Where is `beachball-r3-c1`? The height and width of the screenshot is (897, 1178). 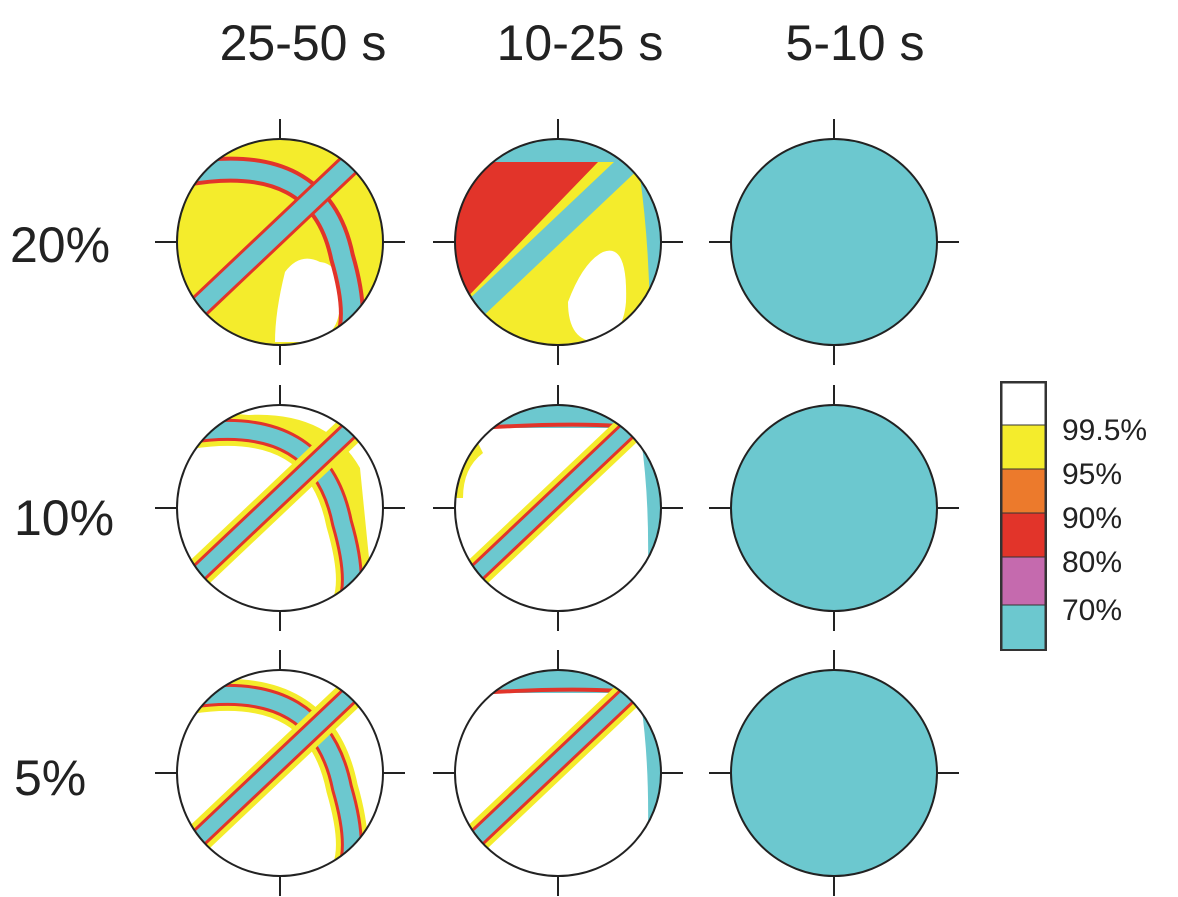
beachball-r3-c1 is located at coordinates (280, 773).